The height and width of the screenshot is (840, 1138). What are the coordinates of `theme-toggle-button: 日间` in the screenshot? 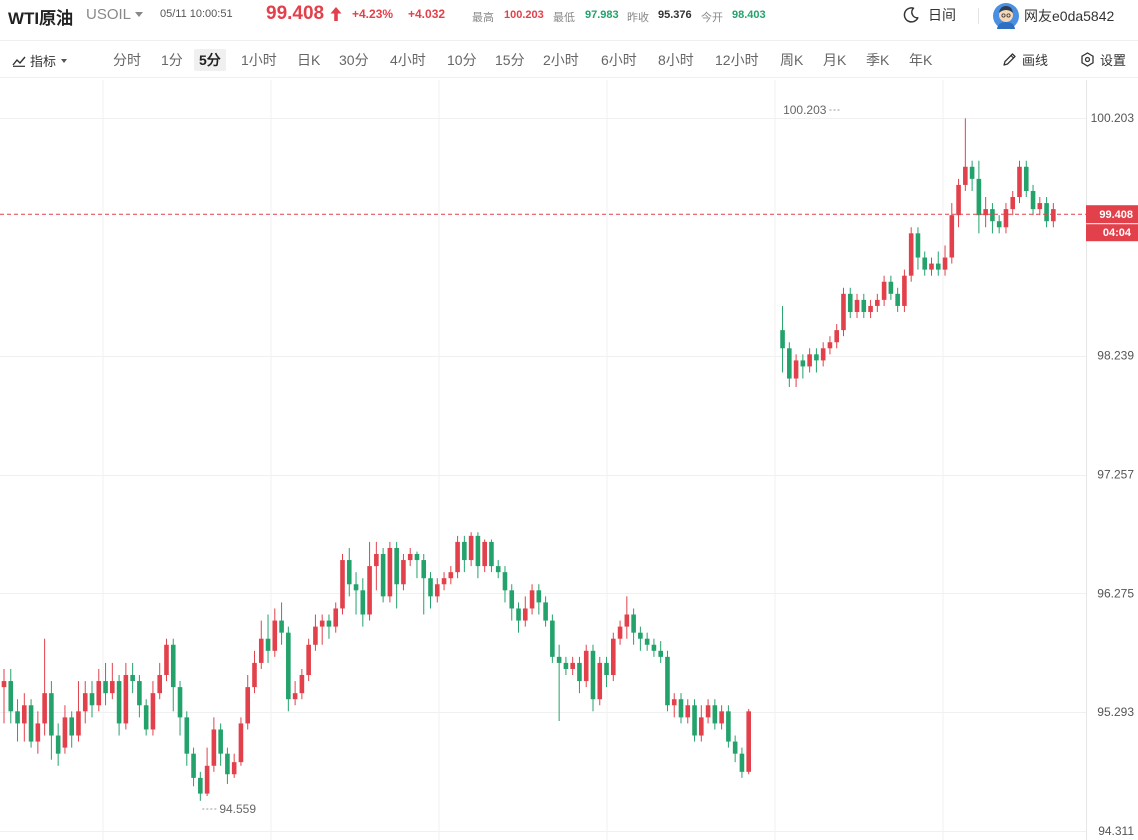 It's located at (929, 15).